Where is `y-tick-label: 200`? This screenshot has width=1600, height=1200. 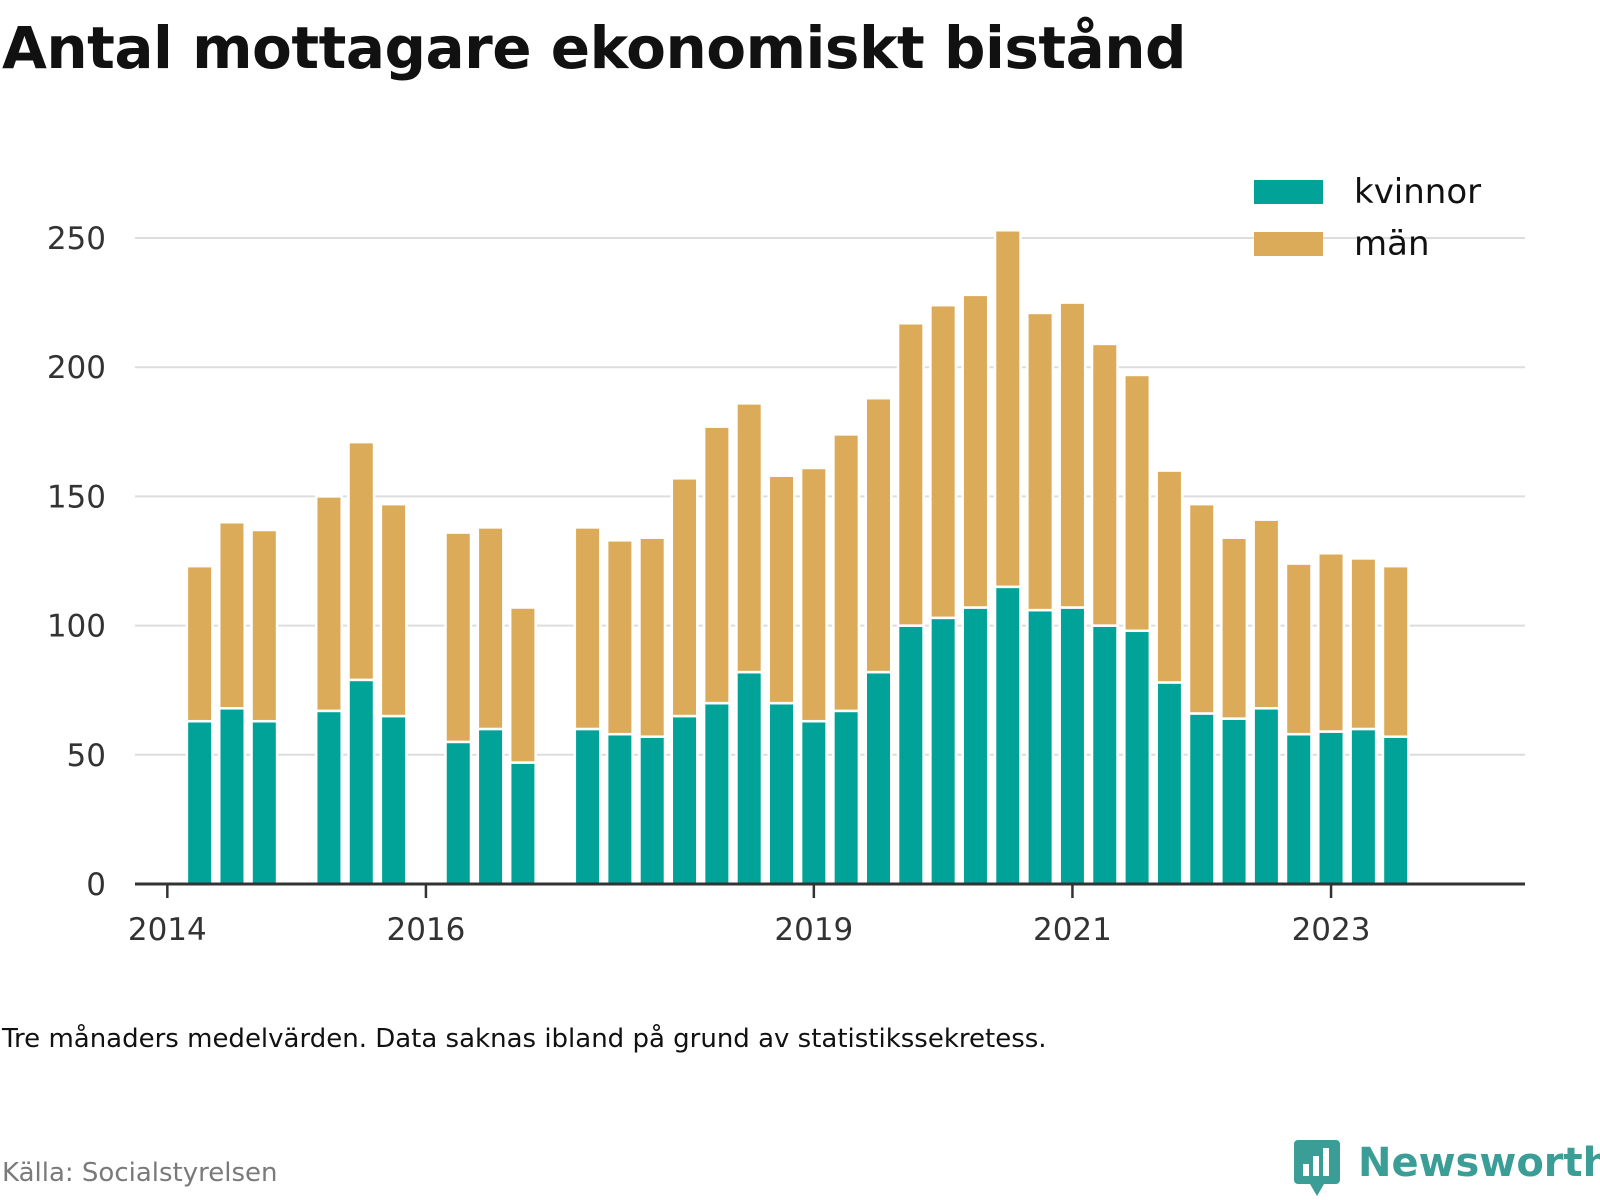
y-tick-label: 200 is located at coordinates (76, 368).